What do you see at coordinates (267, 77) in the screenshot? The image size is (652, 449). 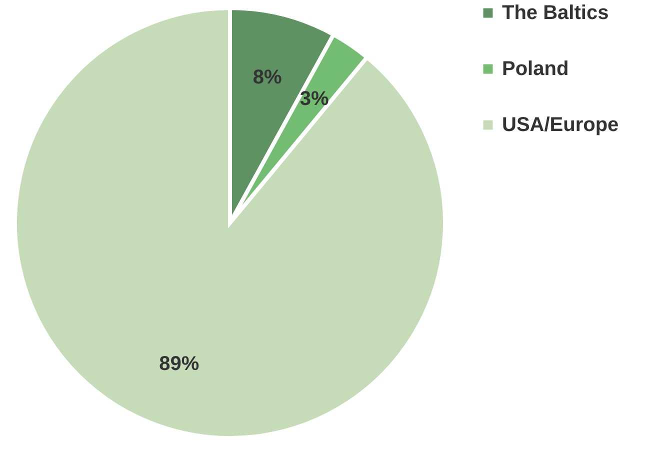 I see `data-label: 8%` at bounding box center [267, 77].